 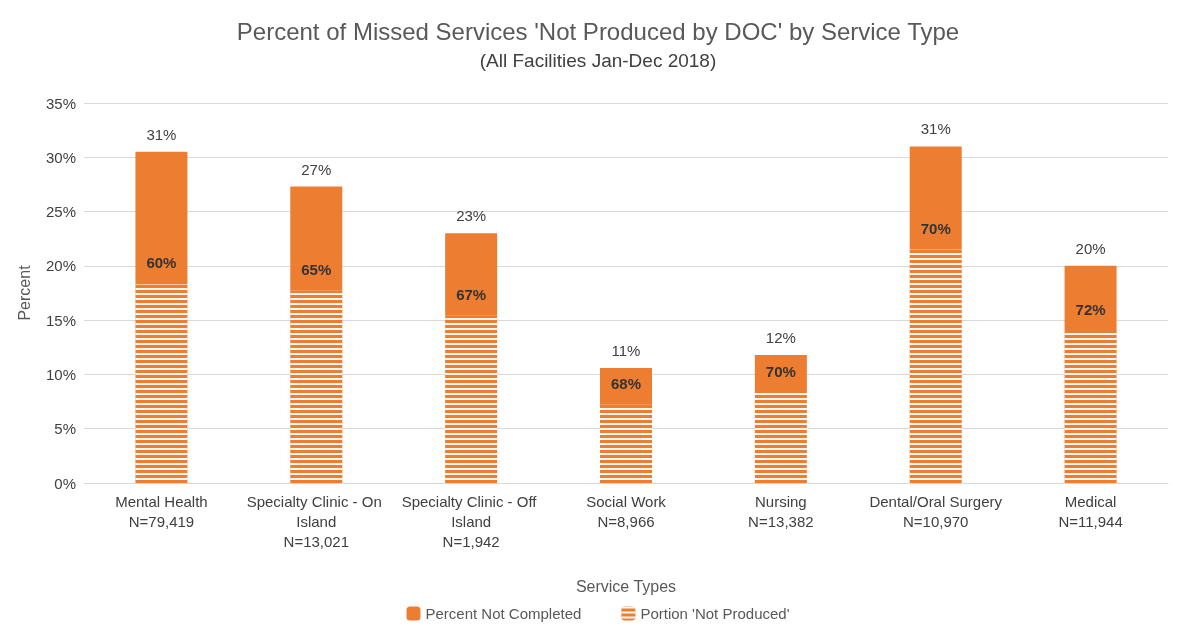 I want to click on x-tick-label: Medical N=11,944, so click(x=1090, y=511).